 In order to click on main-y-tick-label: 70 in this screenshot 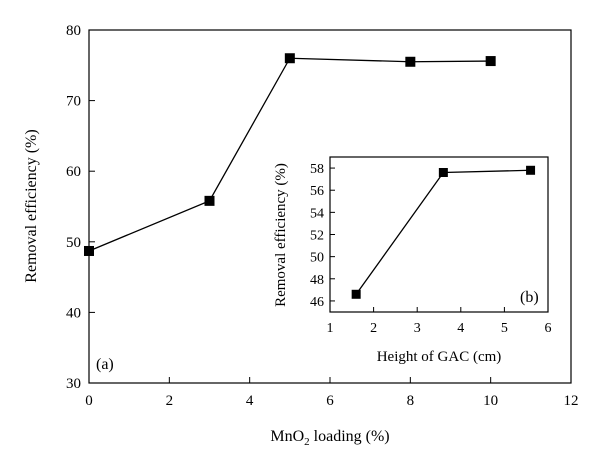, I will do `click(73, 102)`.